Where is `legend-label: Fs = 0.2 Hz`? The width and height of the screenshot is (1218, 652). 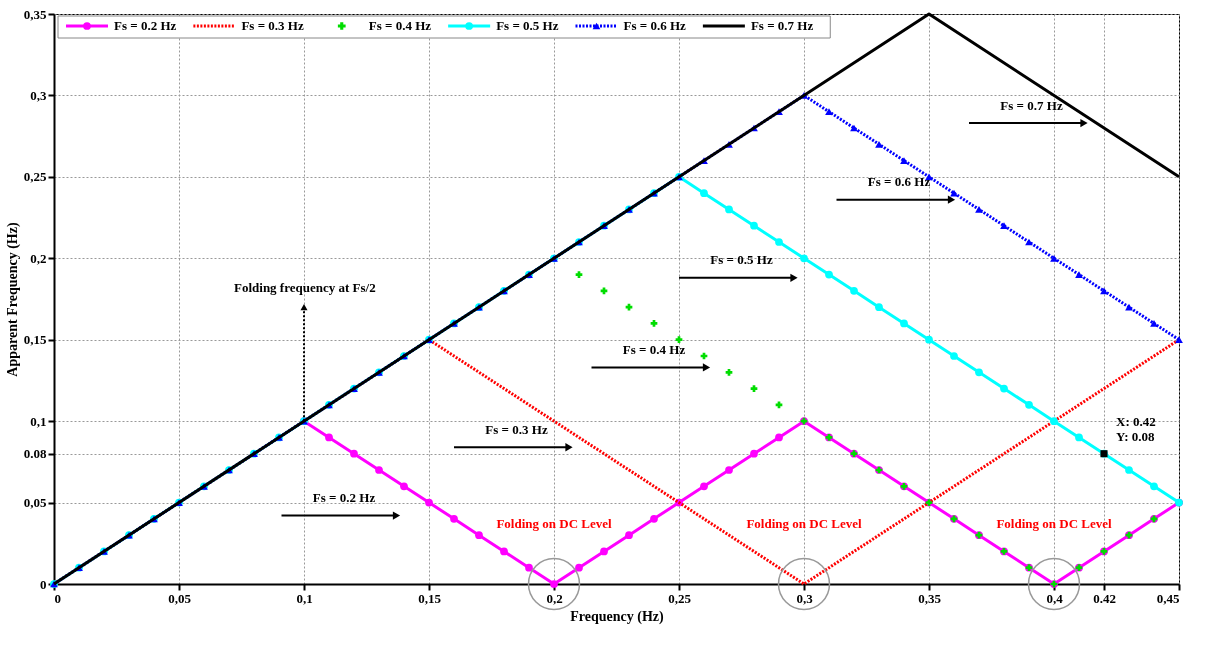 legend-label: Fs = 0.2 Hz is located at coordinates (145, 25).